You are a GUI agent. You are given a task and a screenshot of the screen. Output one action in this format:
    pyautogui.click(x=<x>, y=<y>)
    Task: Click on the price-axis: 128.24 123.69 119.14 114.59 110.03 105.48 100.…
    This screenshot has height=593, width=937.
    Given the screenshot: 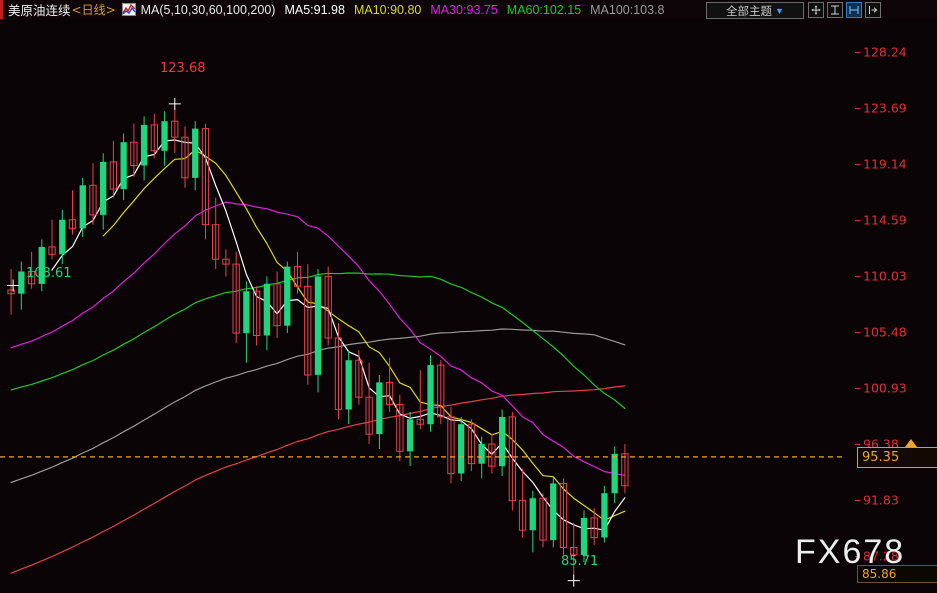 What is the action you would take?
    pyautogui.click(x=891, y=306)
    